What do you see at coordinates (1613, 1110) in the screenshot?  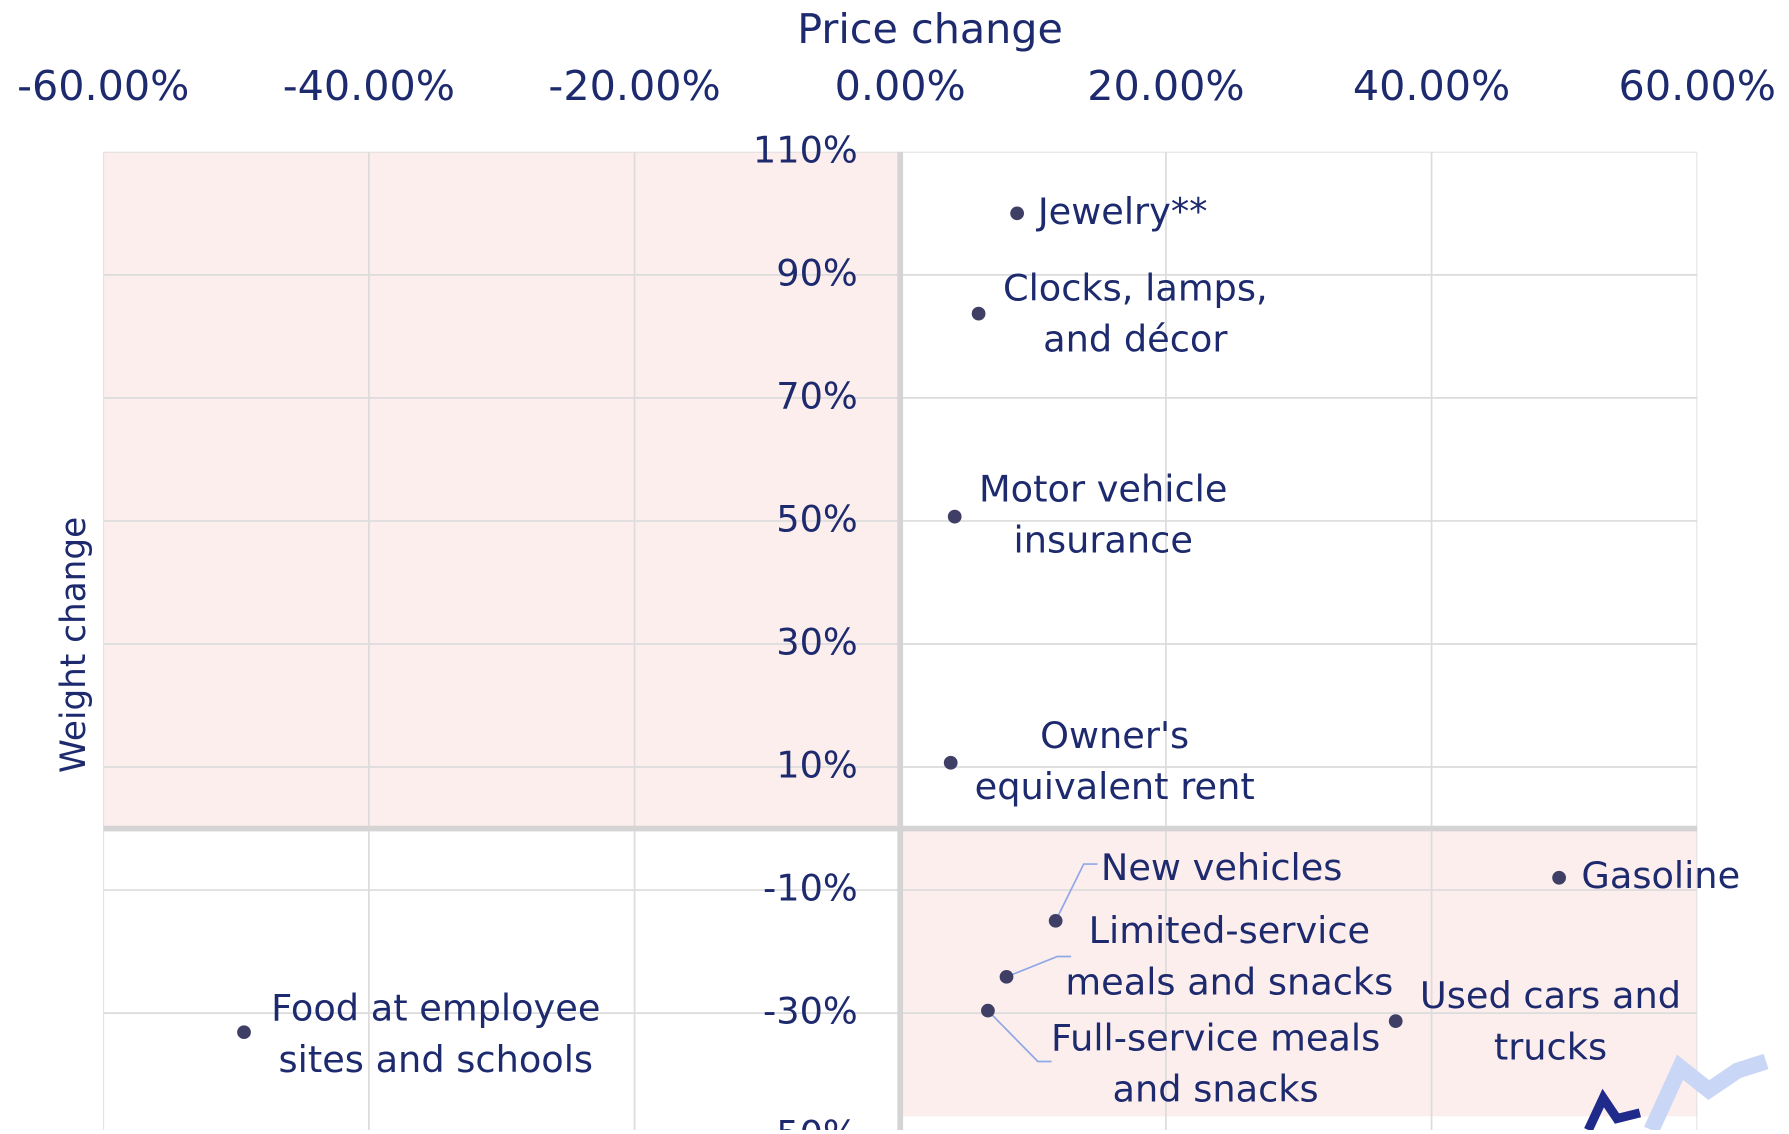 I see `logo-mark` at bounding box center [1613, 1110].